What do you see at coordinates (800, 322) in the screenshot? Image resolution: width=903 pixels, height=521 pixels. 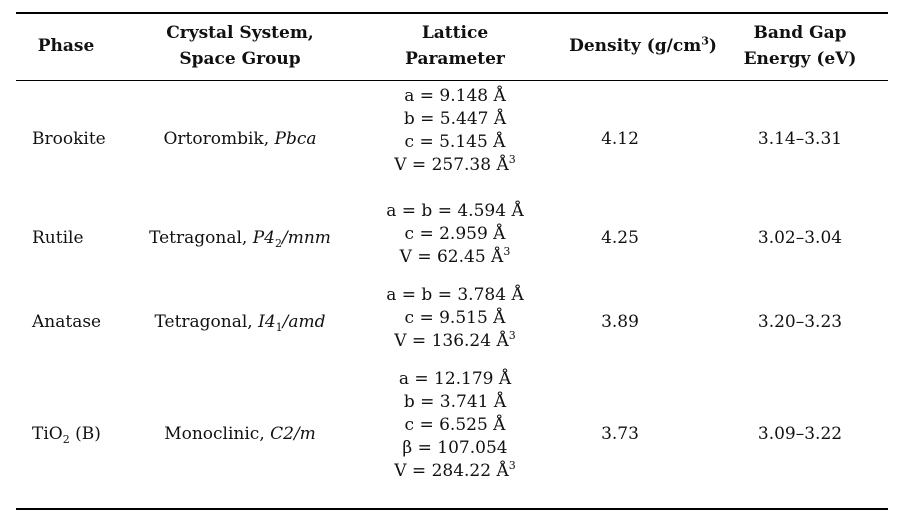 I see `row-anatase-band-gap: 3.20–3.23` at bounding box center [800, 322].